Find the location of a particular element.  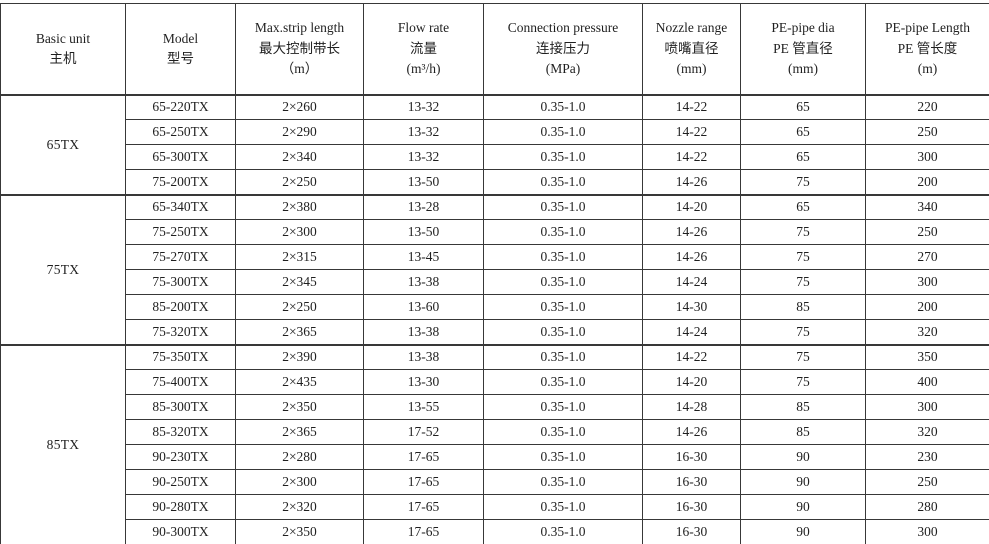

table-cell: 90-280TX is located at coordinates (180, 507).